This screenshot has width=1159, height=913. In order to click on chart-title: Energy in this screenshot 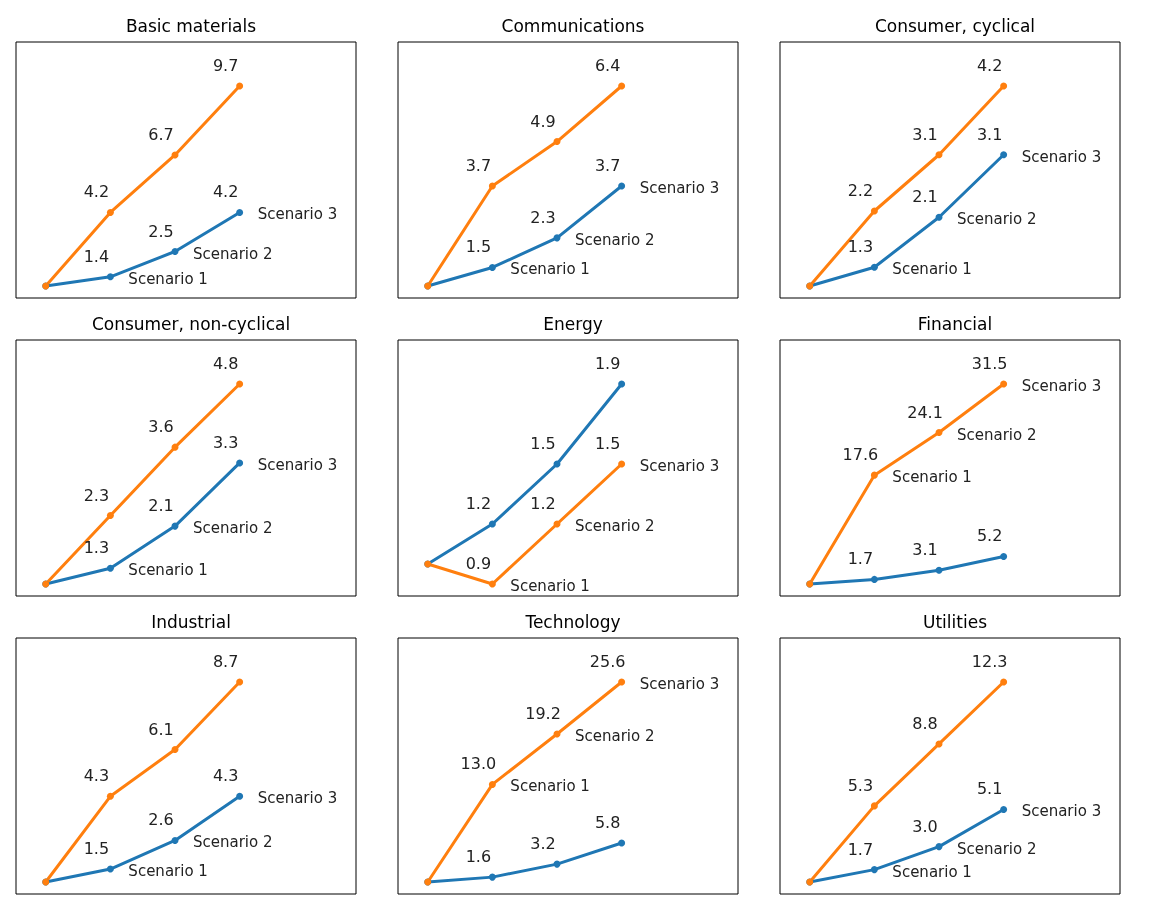, I will do `click(573, 323)`.